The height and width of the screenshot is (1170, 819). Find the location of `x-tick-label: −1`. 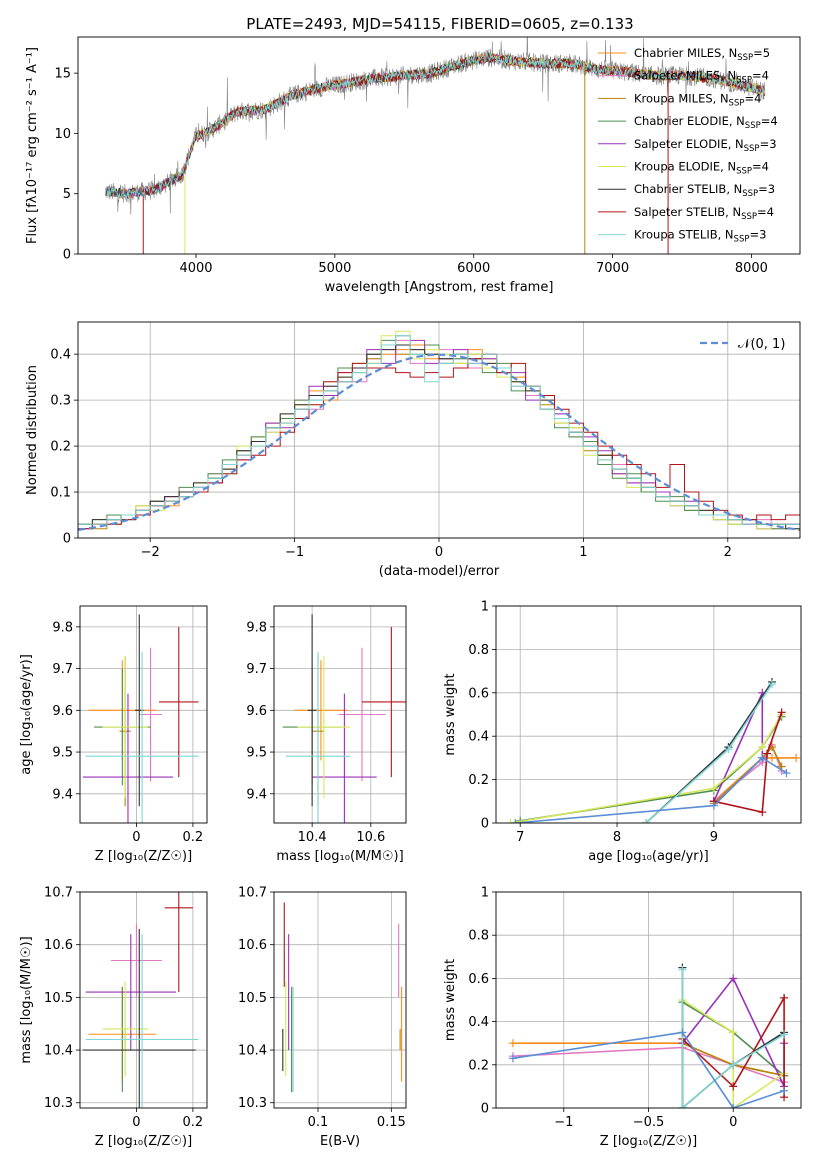

x-tick-label: −1 is located at coordinates (563, 1122).